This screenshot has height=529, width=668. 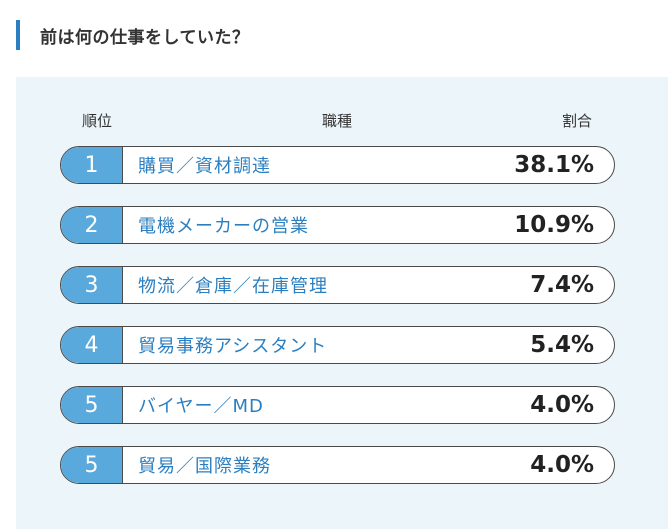 What do you see at coordinates (92, 285) in the screenshot?
I see `rank-badge: 3` at bounding box center [92, 285].